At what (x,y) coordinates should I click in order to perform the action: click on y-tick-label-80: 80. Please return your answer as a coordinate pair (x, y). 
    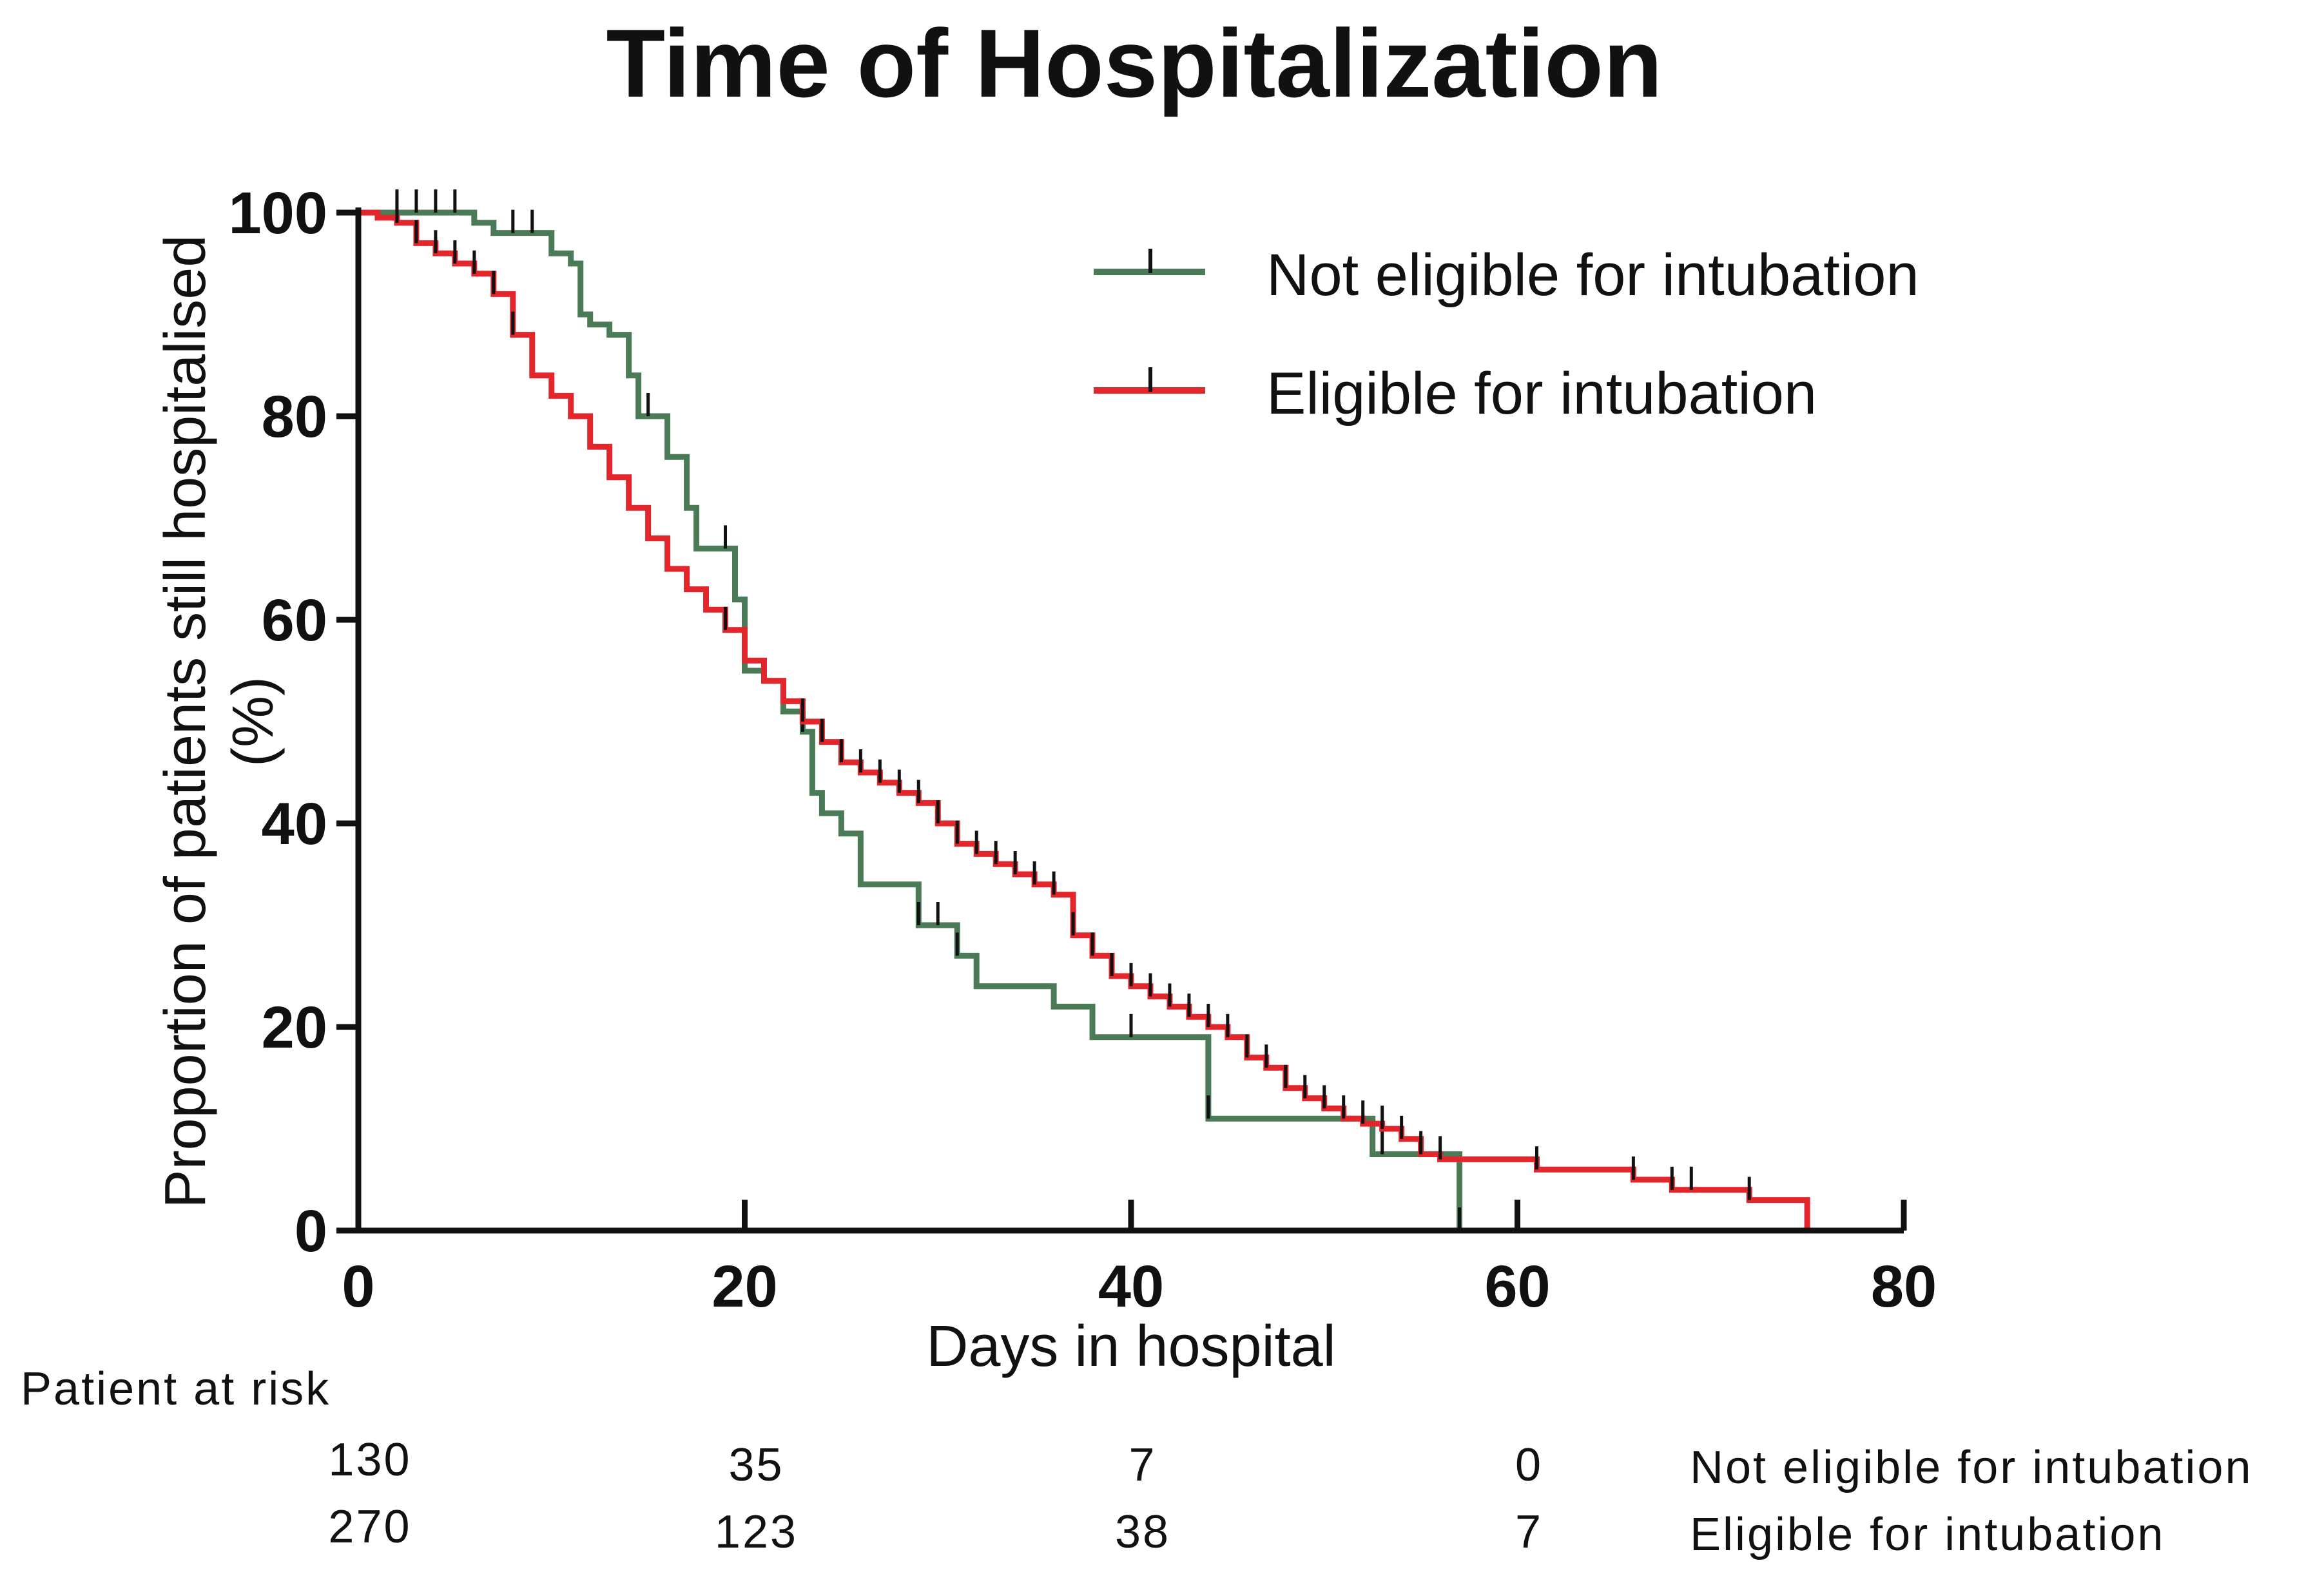
    Looking at the image, I should click on (294, 417).